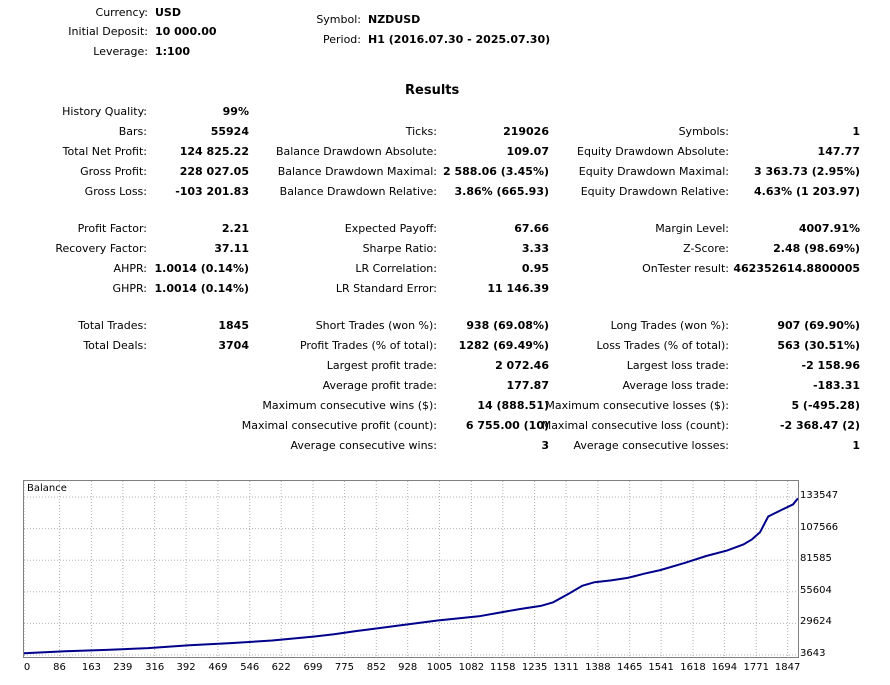 The width and height of the screenshot is (890, 685). I want to click on x-tick-label: 1235, so click(534, 667).